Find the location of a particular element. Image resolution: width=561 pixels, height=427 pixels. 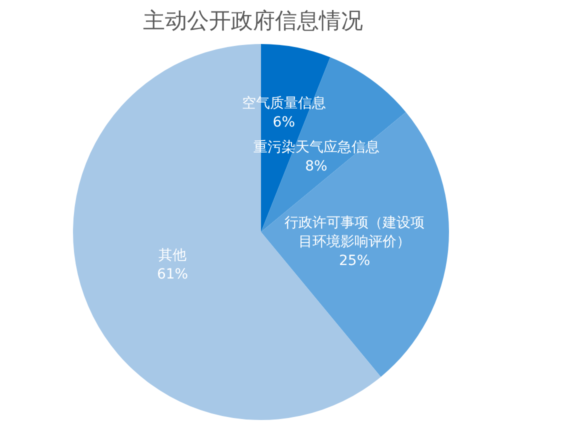

chart-title: 主动公开政府信息情况 is located at coordinates (253, 21).